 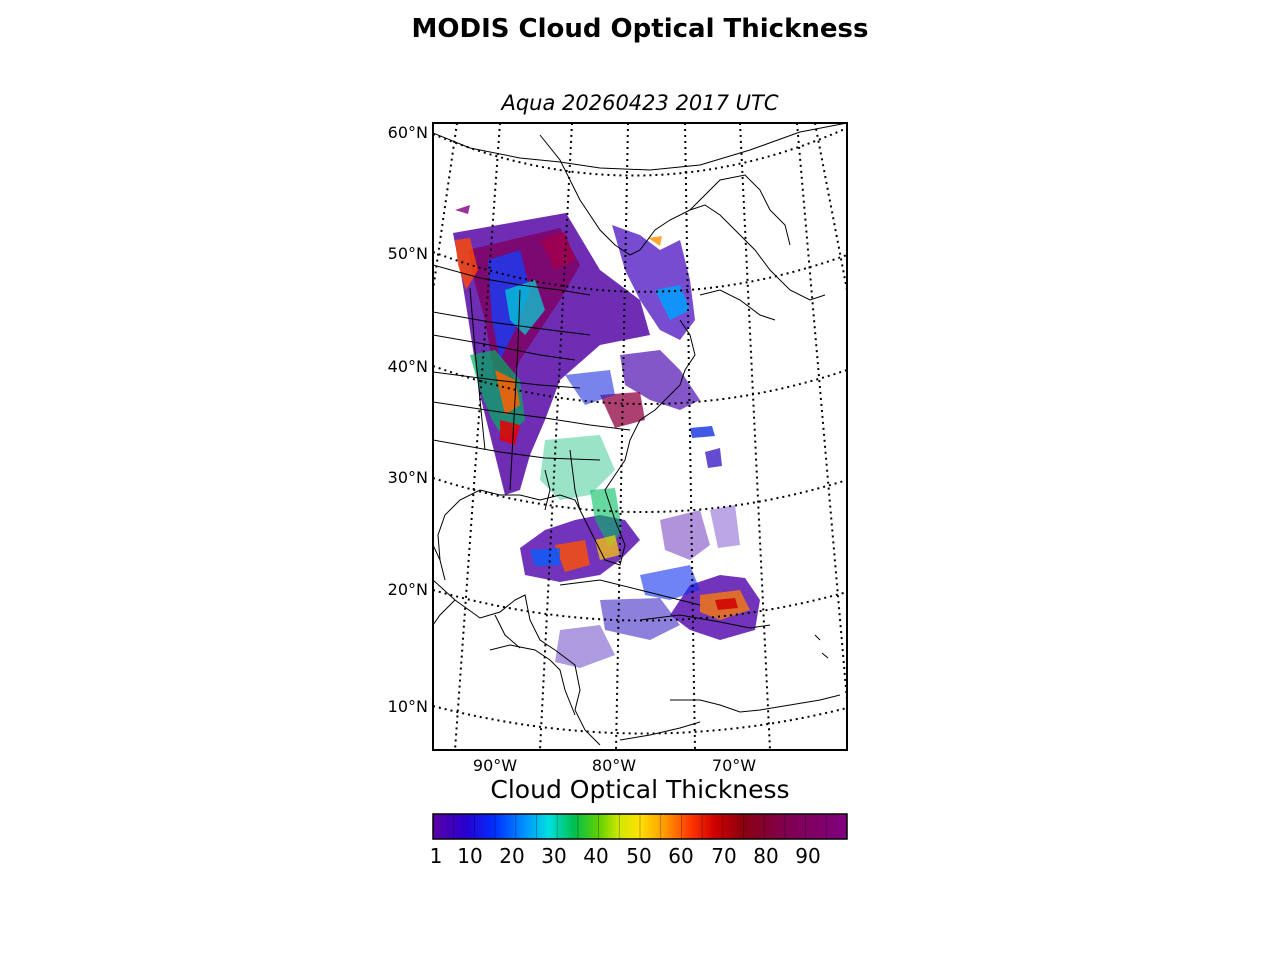 I want to click on figure-subtitle: Aqua 20260423 2017 UTC, so click(x=640, y=103).